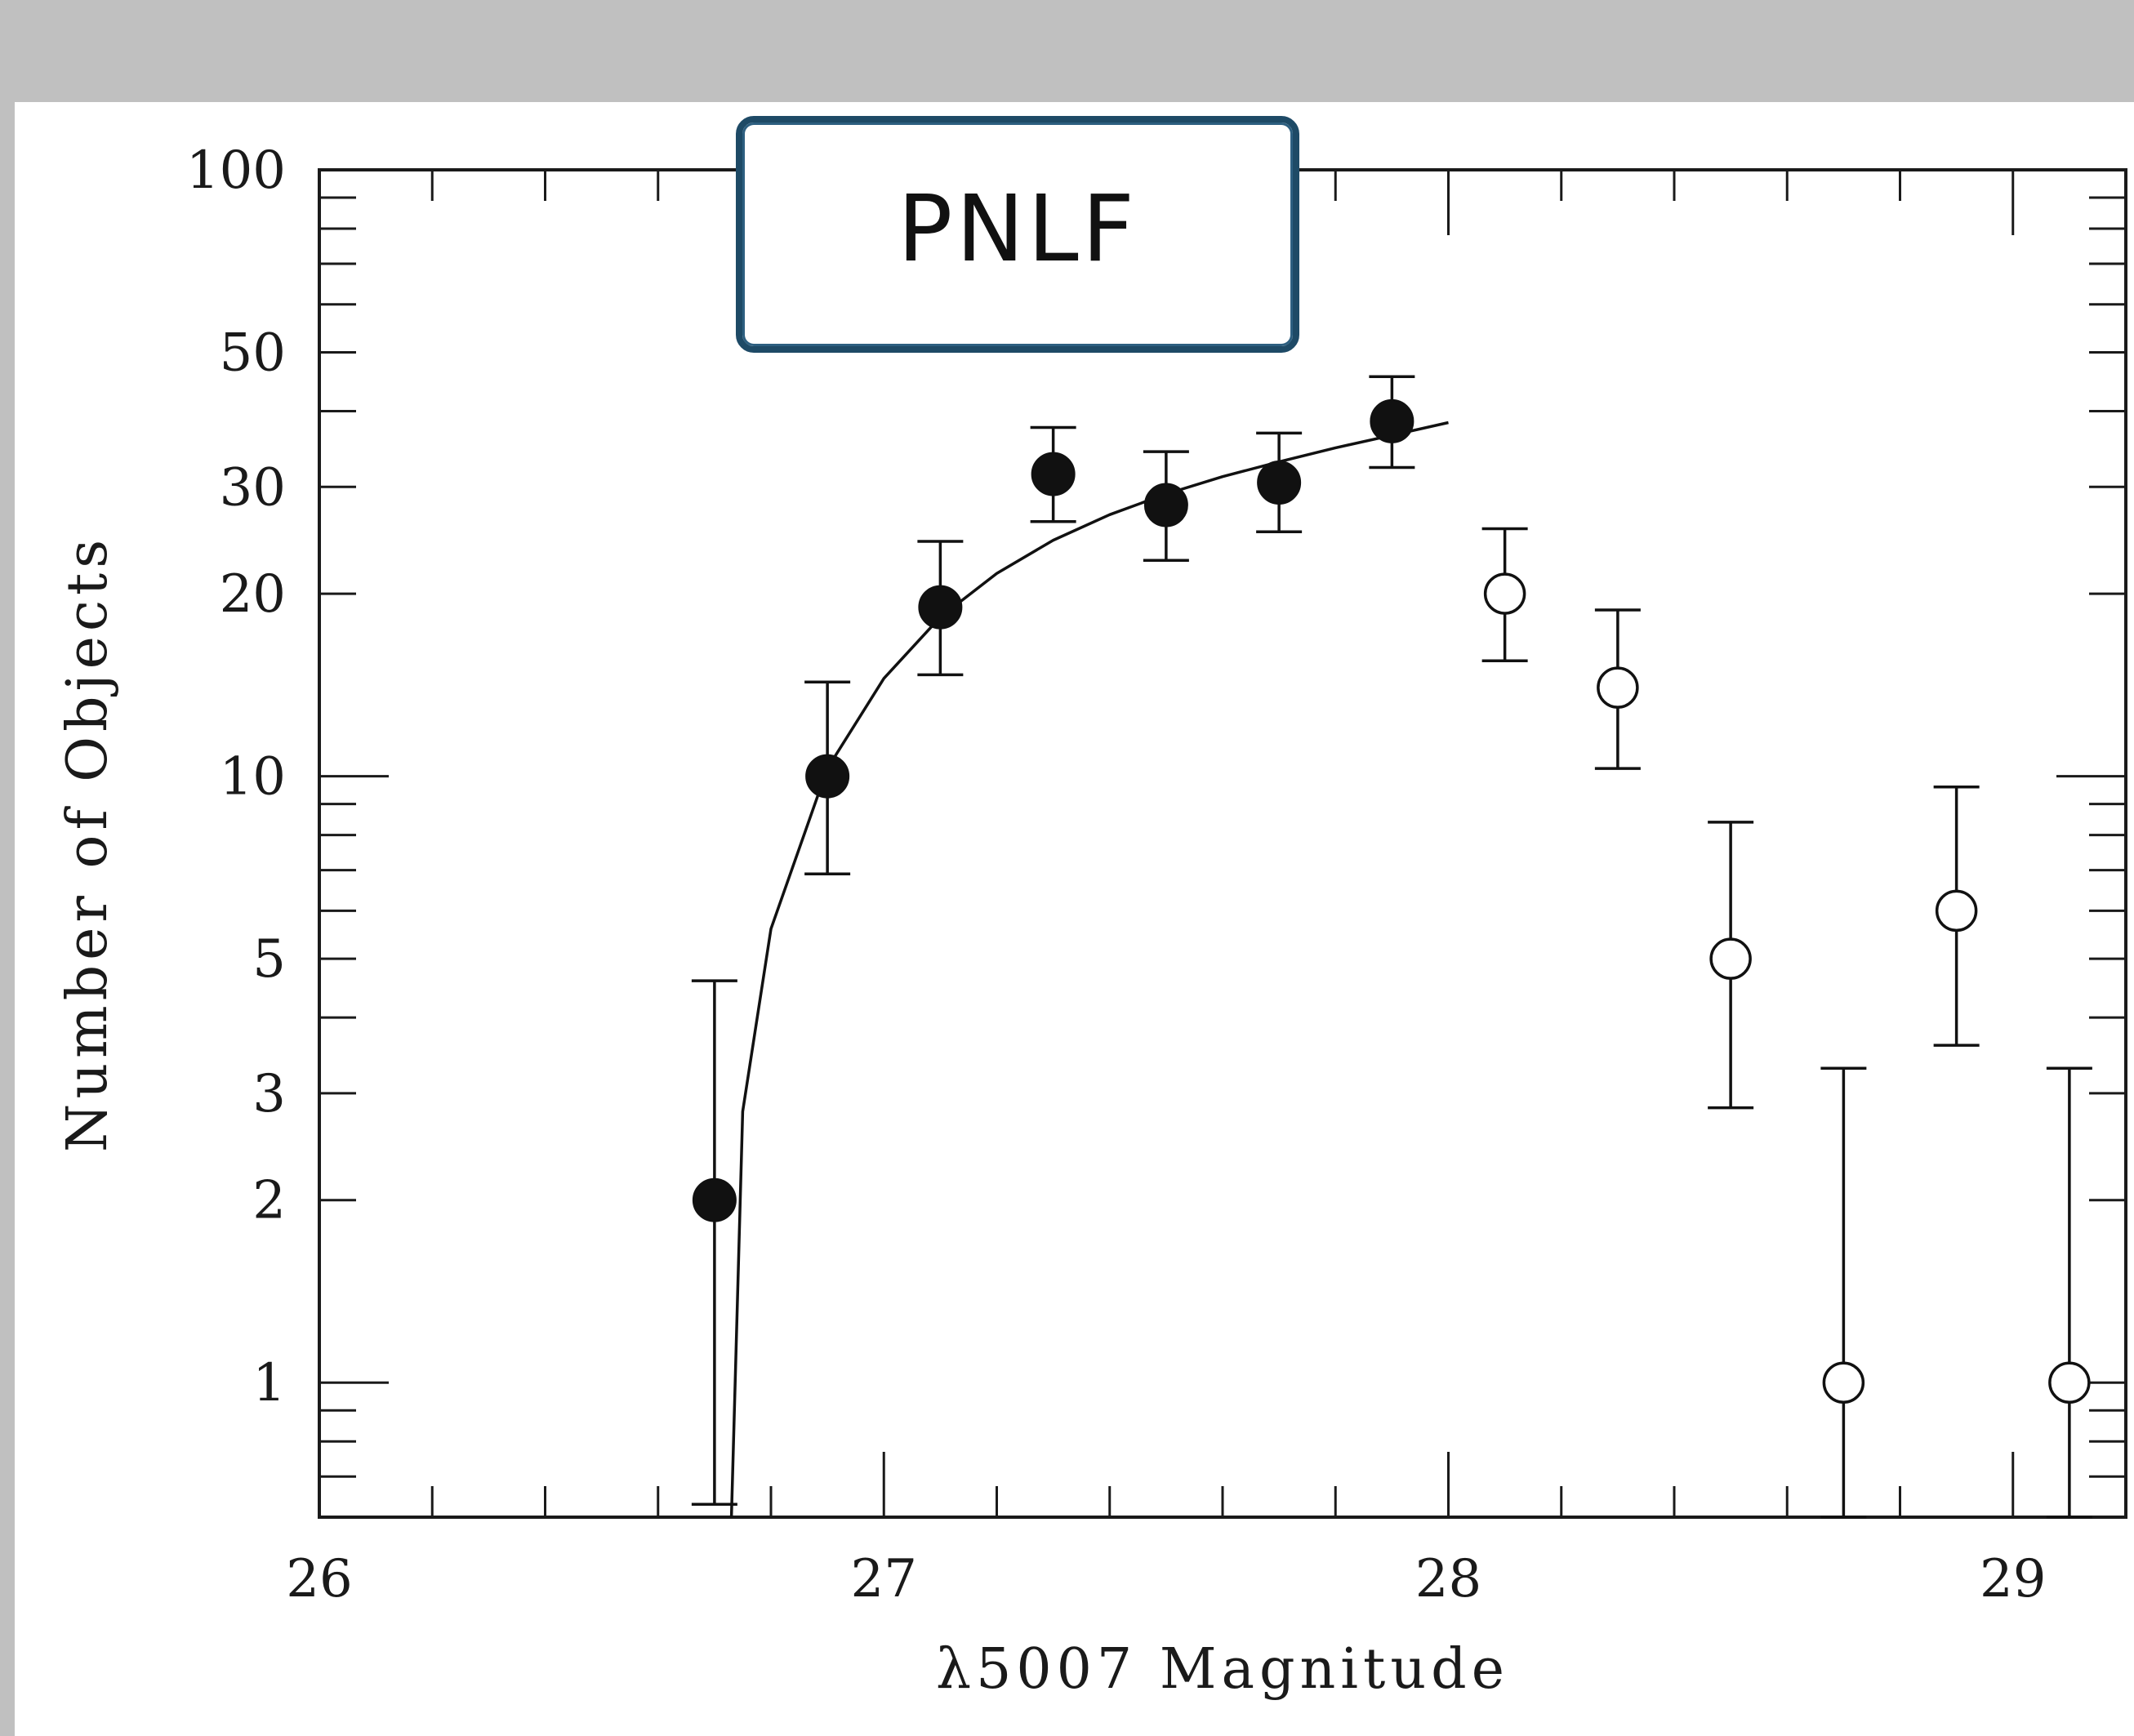 Image resolution: width=2134 pixels, height=1736 pixels. Describe the element at coordinates (269, 1201) in the screenshot. I see `y-tick-label: 2` at that location.